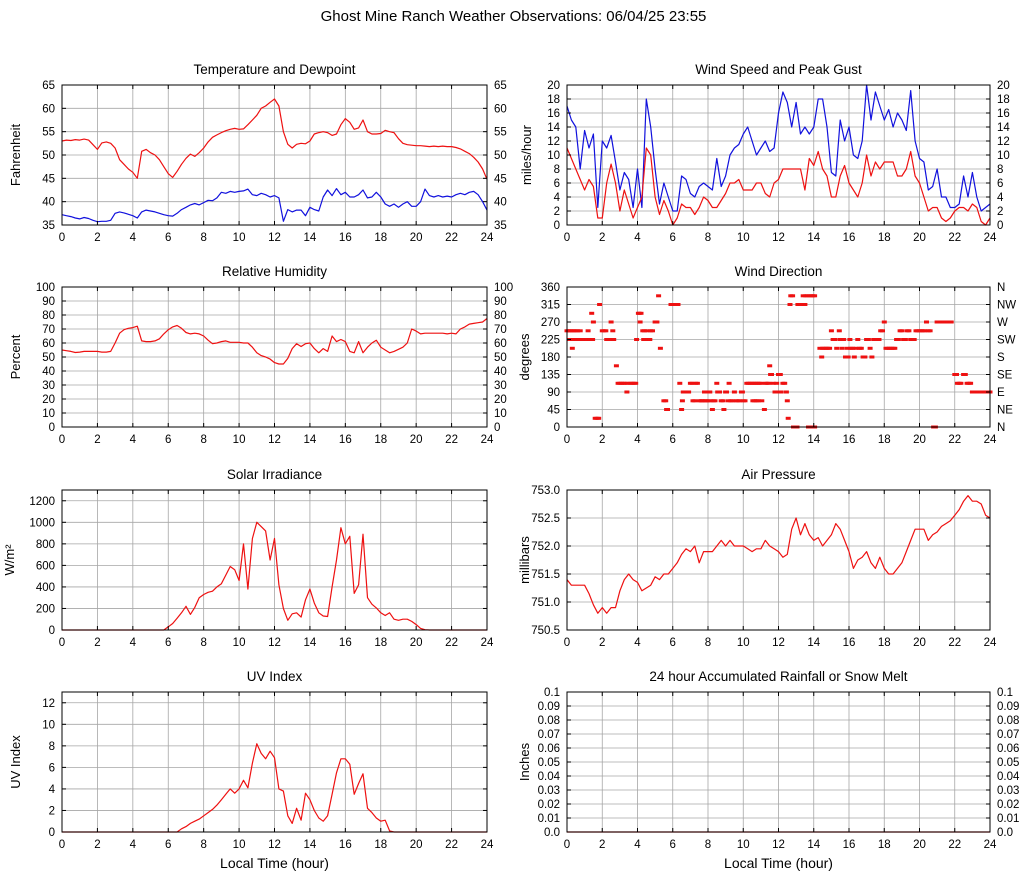 The height and width of the screenshot is (878, 1027). I want to click on y-tick-label: 20, so click(48, 400).